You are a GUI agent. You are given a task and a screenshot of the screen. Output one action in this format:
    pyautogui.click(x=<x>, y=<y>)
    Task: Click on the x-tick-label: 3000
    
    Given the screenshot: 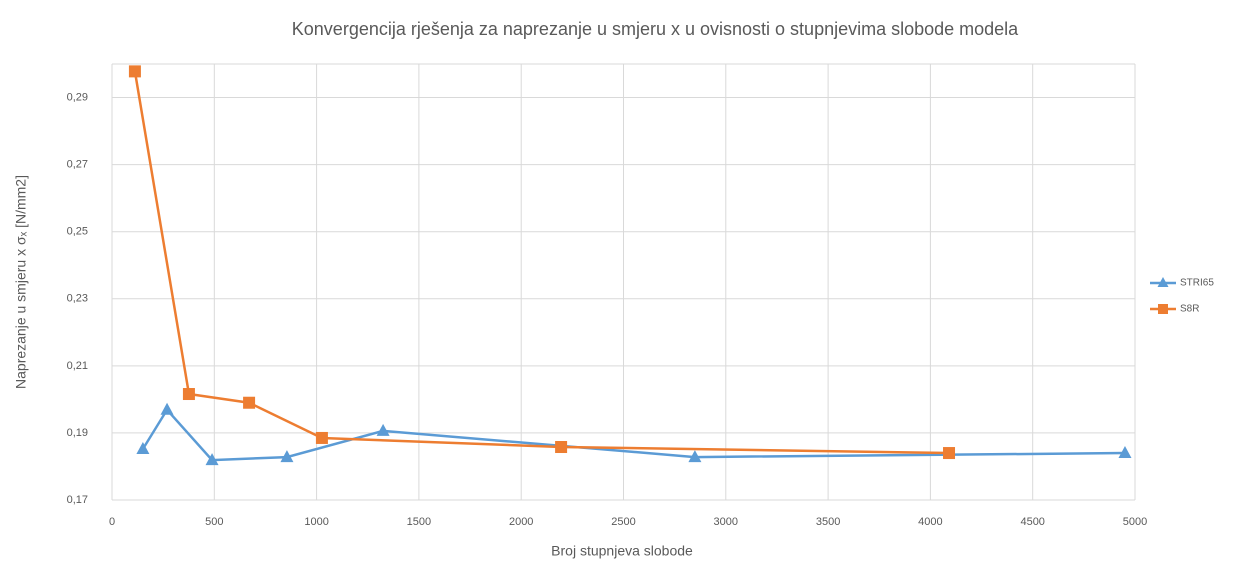 What is the action you would take?
    pyautogui.click(x=726, y=522)
    